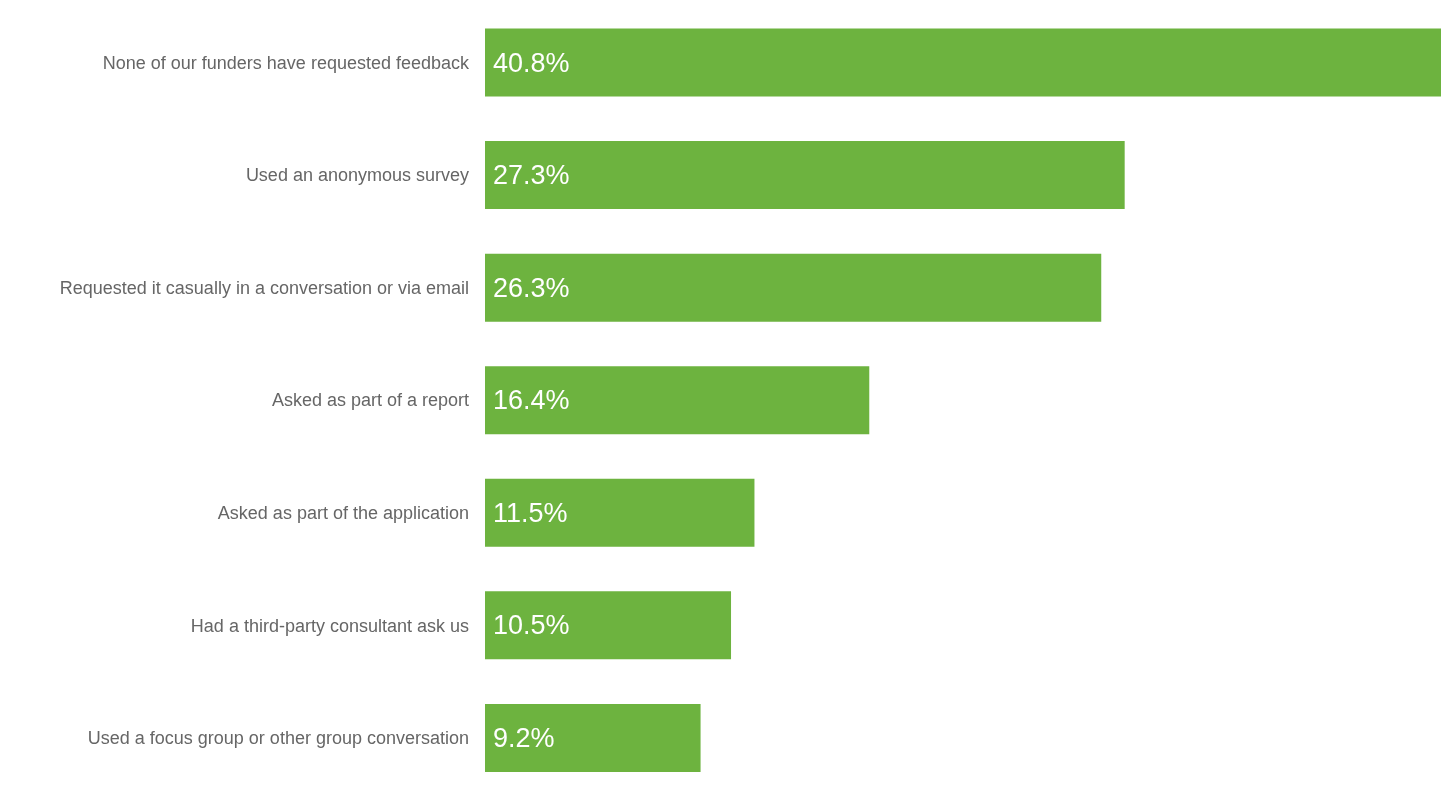 The width and height of the screenshot is (1453, 789). What do you see at coordinates (530, 512) in the screenshot?
I see `data-label: 11.5%` at bounding box center [530, 512].